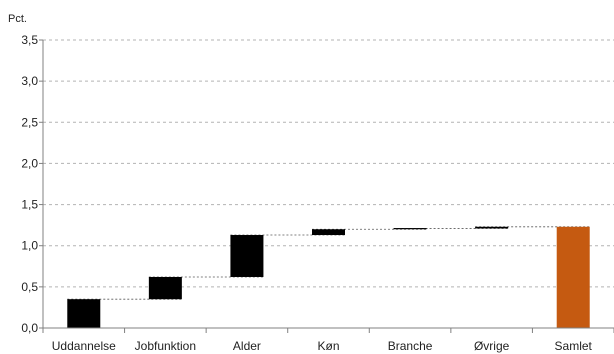 The height and width of the screenshot is (354, 614). What do you see at coordinates (410, 346) in the screenshot?
I see `x-tick-label: Branche` at bounding box center [410, 346].